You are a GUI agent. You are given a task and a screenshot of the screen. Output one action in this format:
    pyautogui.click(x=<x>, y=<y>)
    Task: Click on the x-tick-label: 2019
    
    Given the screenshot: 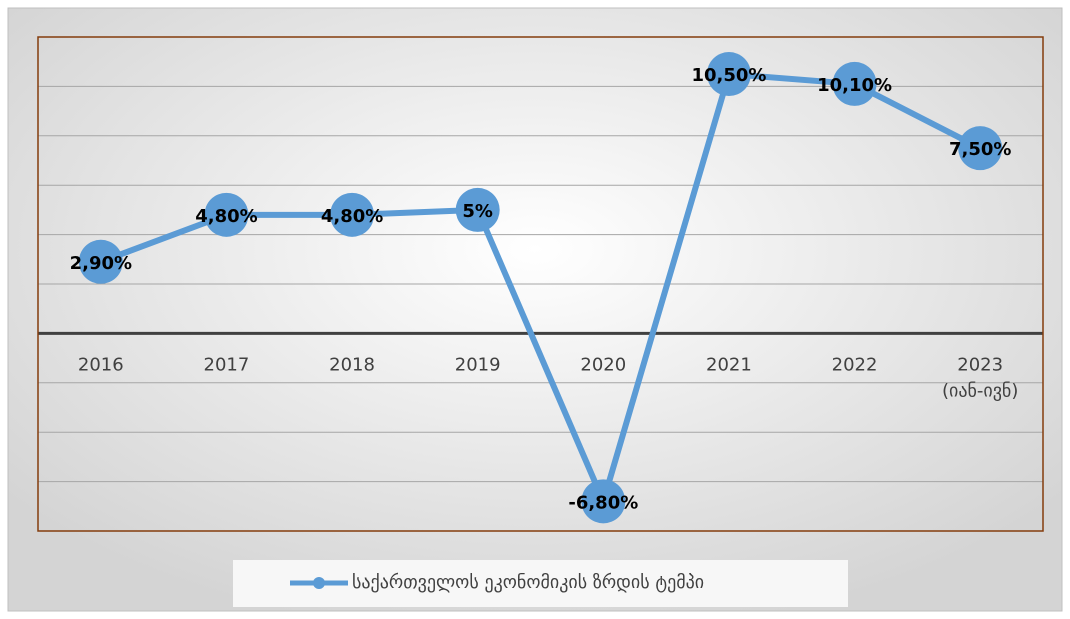 What is the action you would take?
    pyautogui.click(x=478, y=364)
    